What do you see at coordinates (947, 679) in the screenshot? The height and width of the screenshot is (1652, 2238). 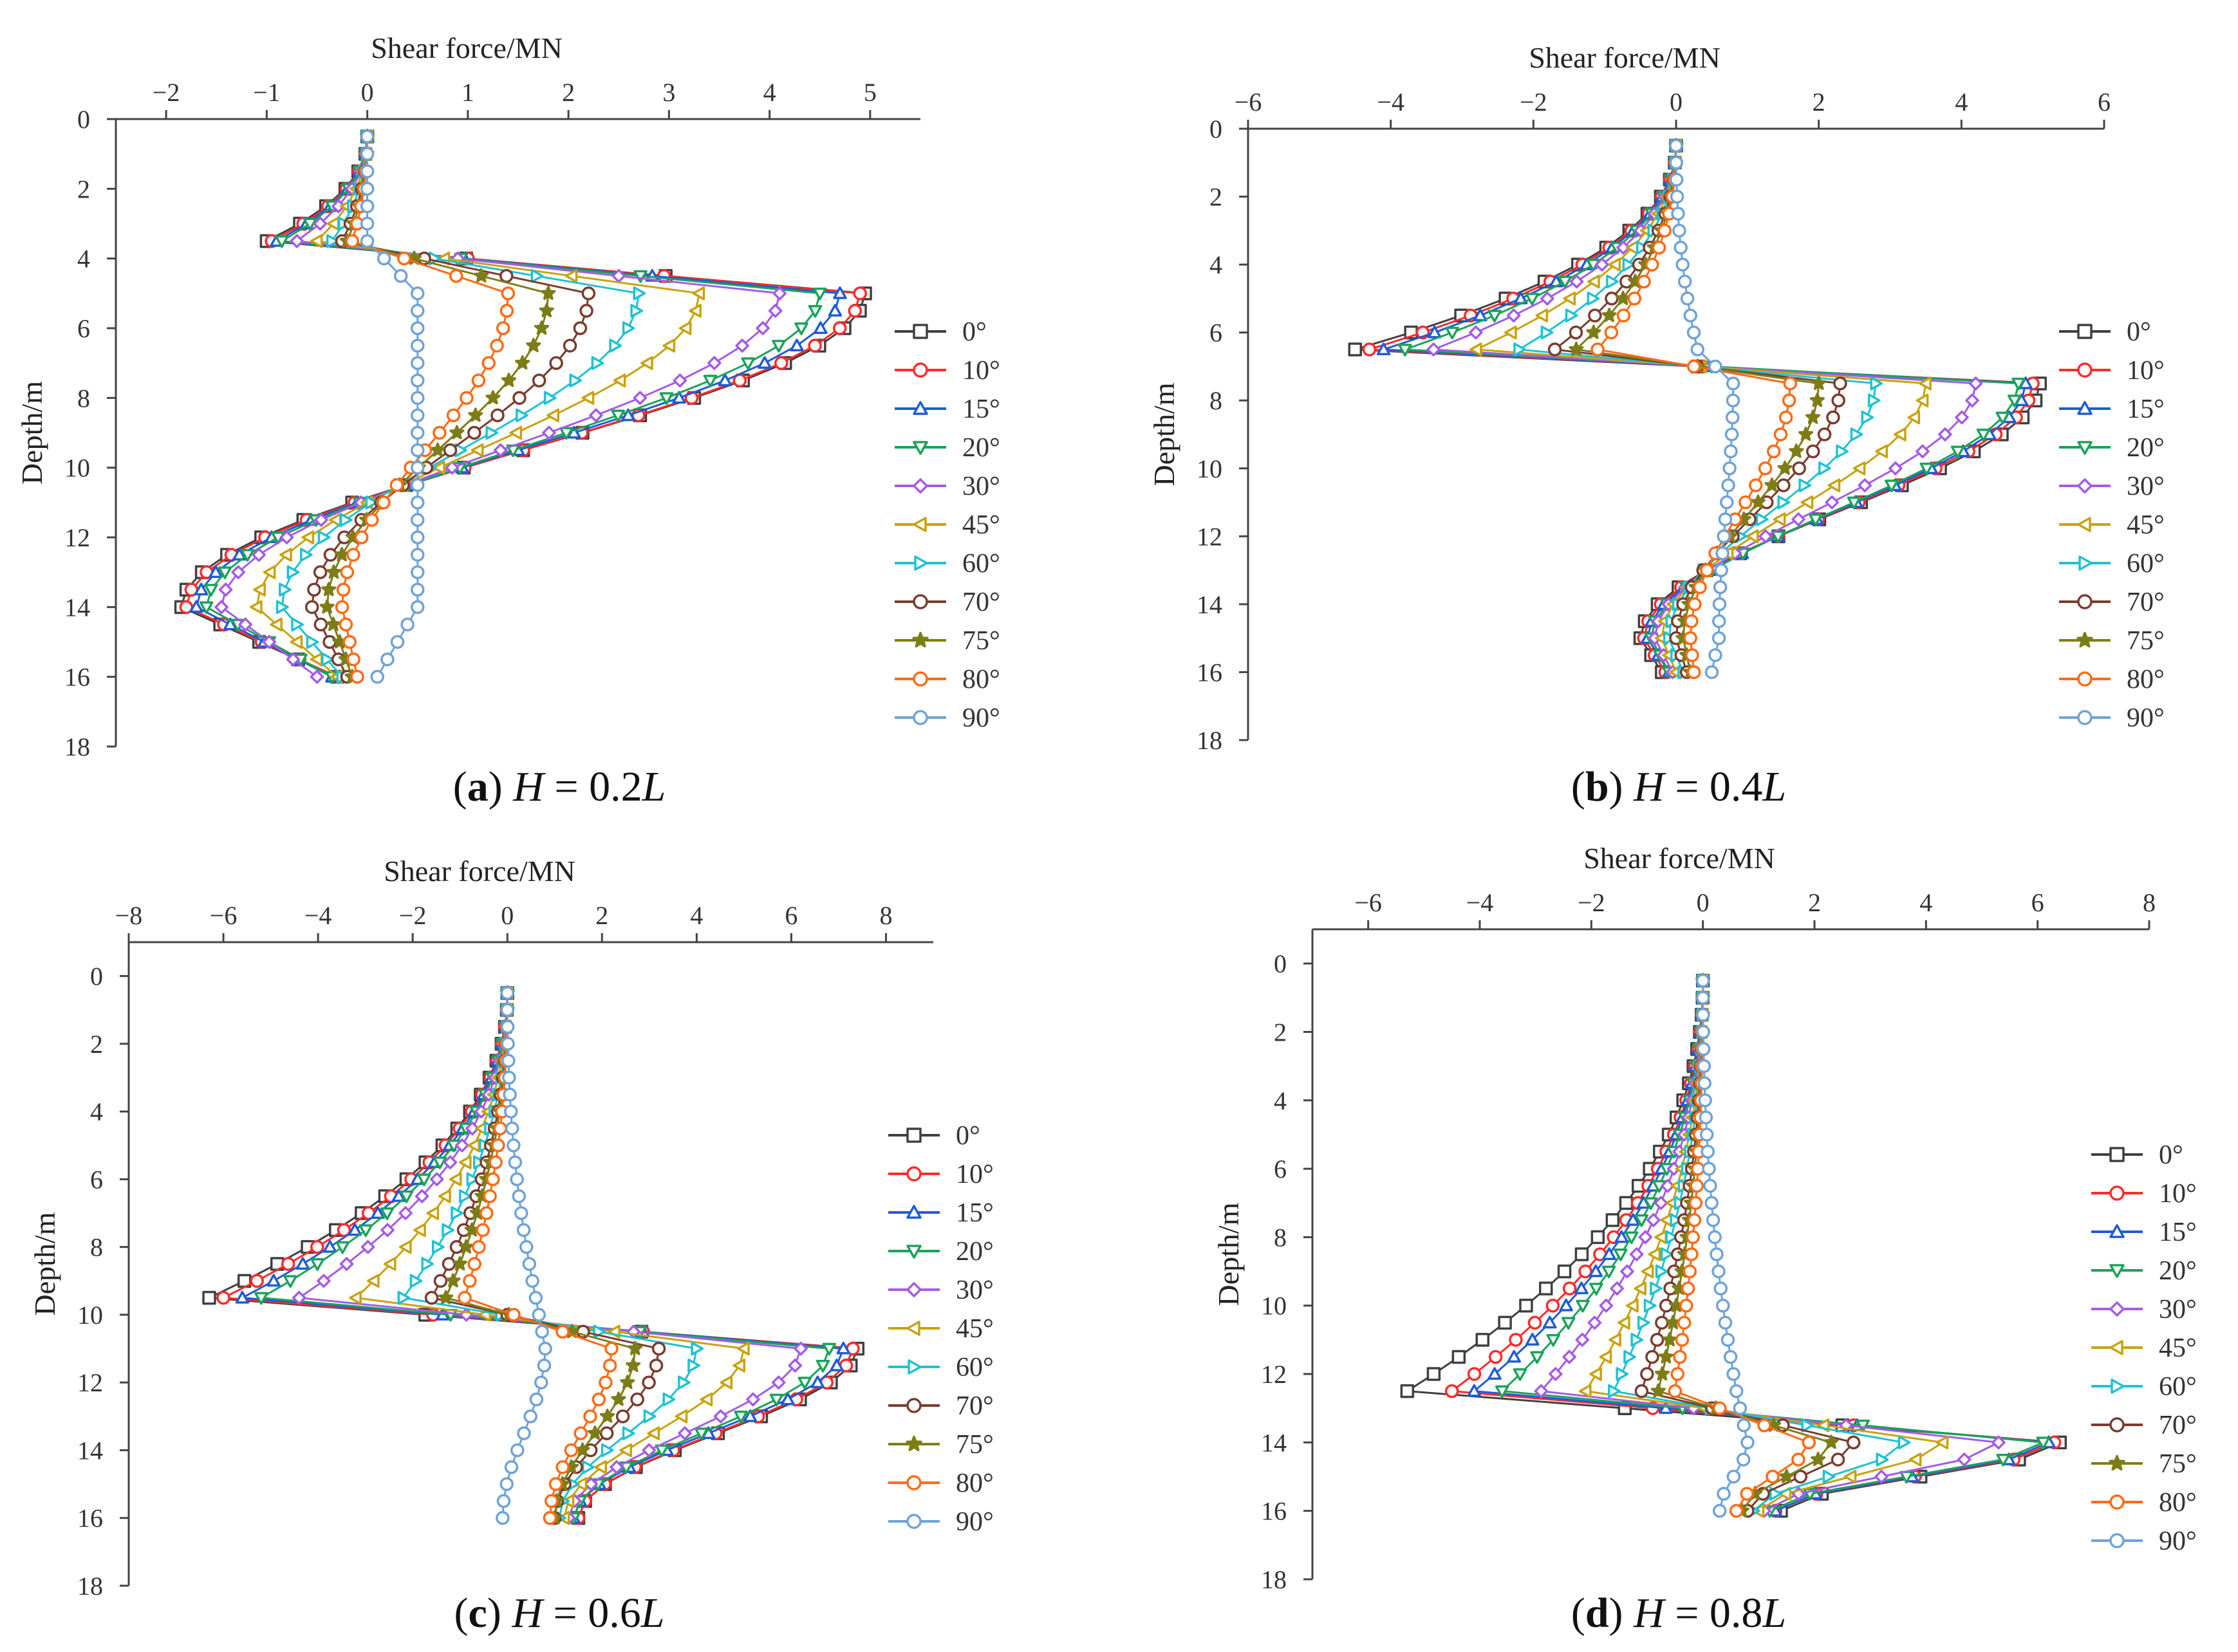 I see `legend-item: 80°` at bounding box center [947, 679].